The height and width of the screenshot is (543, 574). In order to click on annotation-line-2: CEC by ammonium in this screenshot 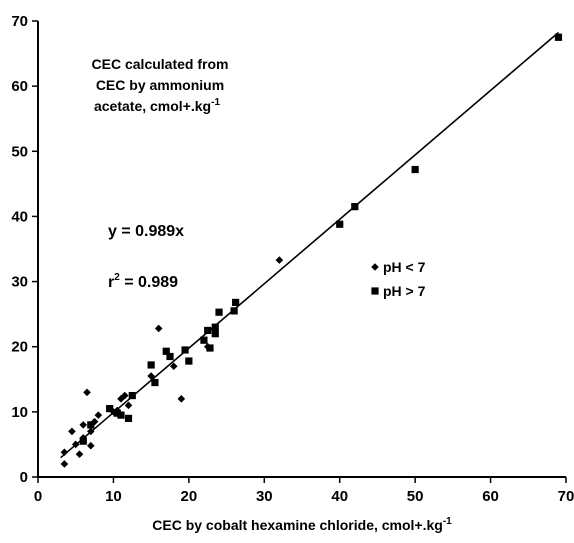, I will do `click(160, 85)`.